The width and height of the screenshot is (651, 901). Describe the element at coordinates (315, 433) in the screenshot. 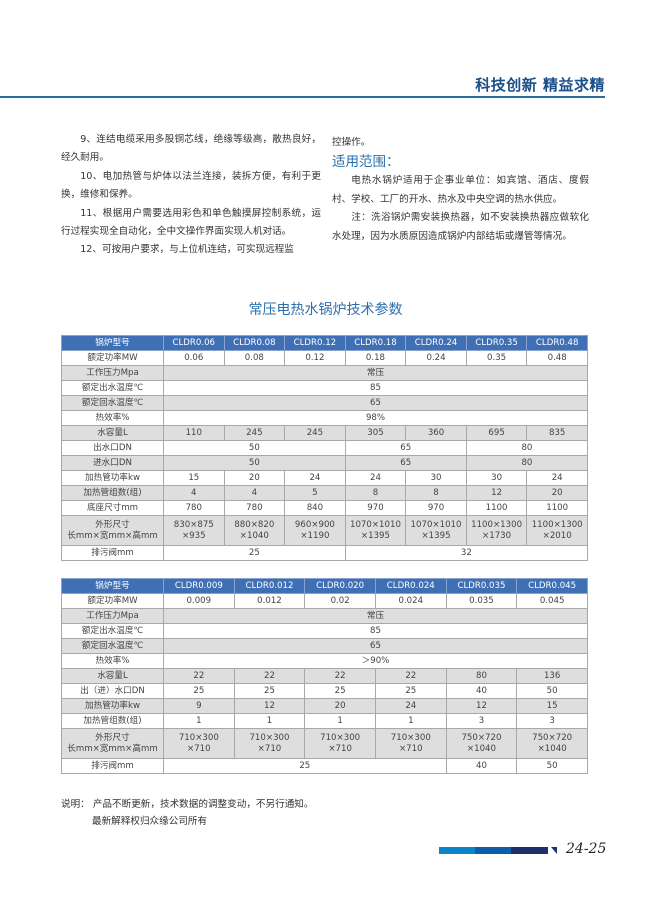

I see `table-cell: 245` at that location.